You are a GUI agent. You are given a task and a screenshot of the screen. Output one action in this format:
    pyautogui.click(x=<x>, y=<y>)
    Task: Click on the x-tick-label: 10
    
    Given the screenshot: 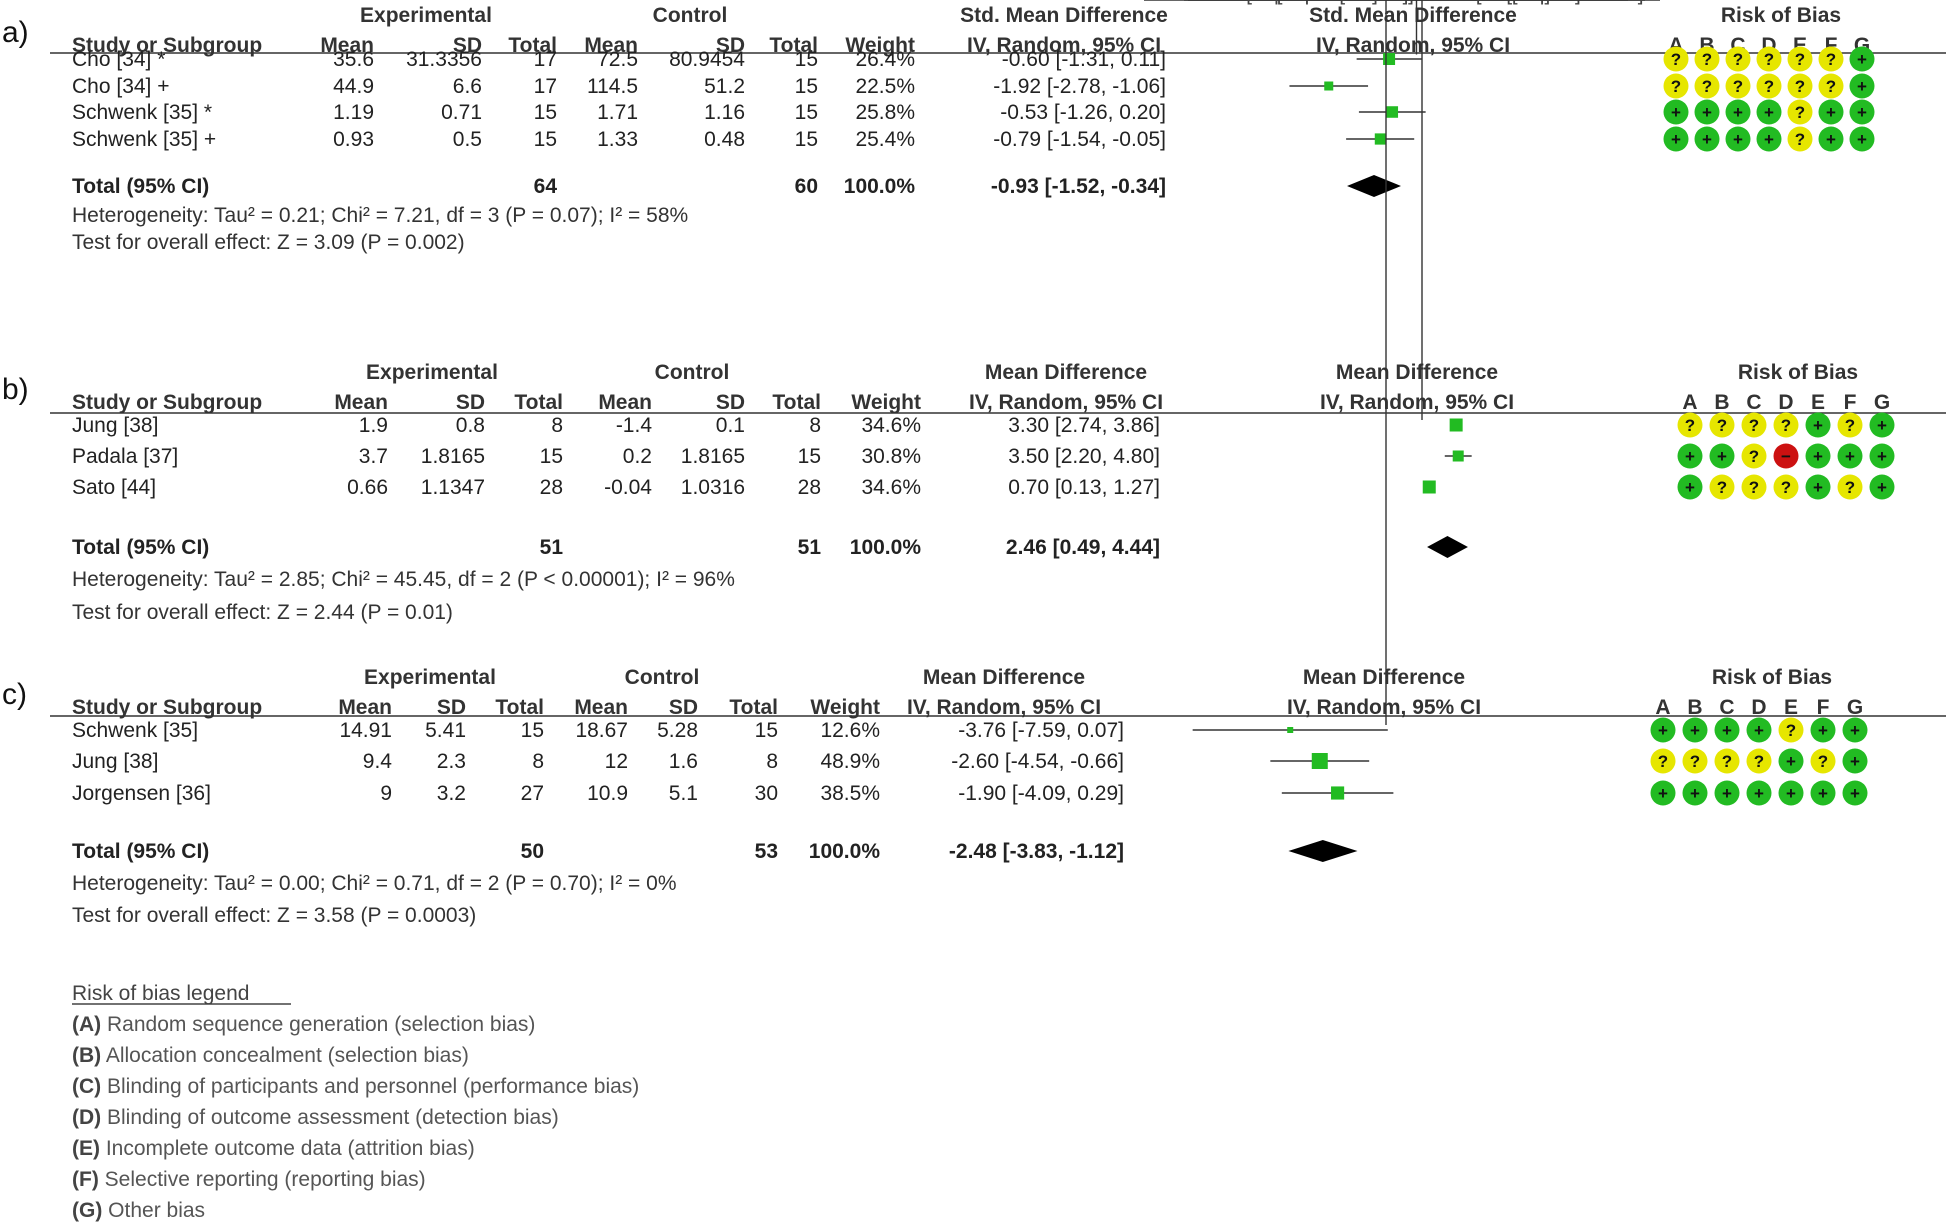 What is the action you would take?
    pyautogui.click(x=1525, y=2)
    